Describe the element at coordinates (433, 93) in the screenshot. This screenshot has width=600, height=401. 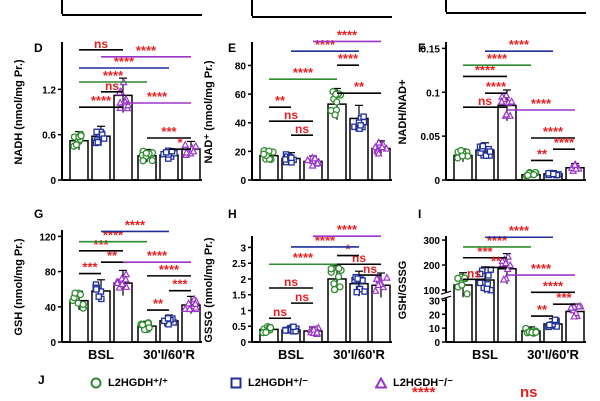
I see `y-tick-label-f-2: 0.1` at that location.